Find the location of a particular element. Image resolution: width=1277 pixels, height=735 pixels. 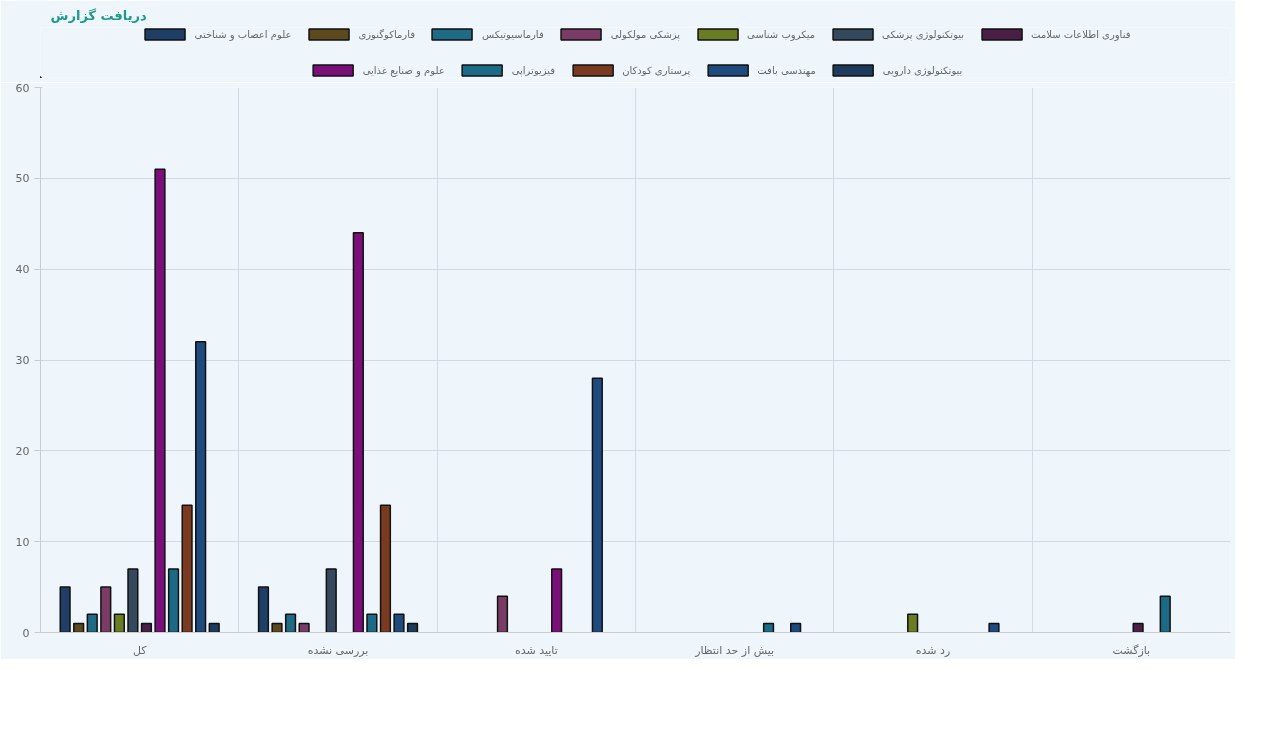

legend-label: پرستاری کودکان is located at coordinates (656, 70).